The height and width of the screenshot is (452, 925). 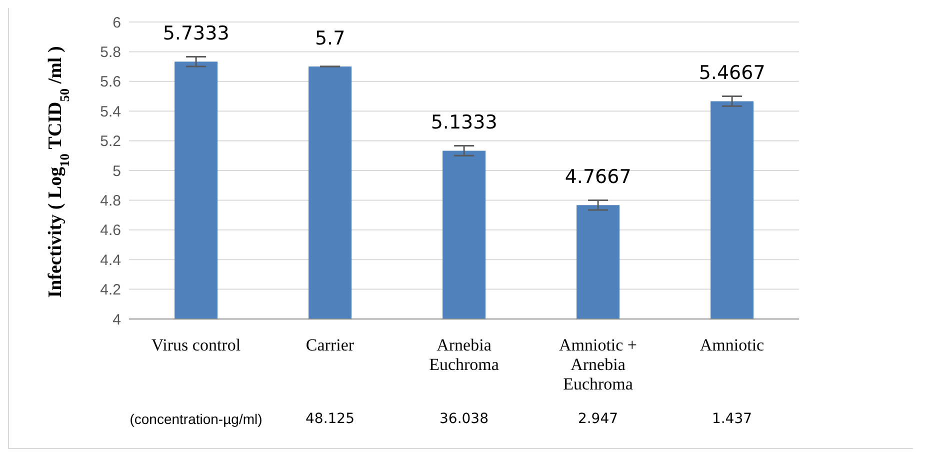 What do you see at coordinates (464, 123) in the screenshot?
I see `data-label: 5.1333` at bounding box center [464, 123].